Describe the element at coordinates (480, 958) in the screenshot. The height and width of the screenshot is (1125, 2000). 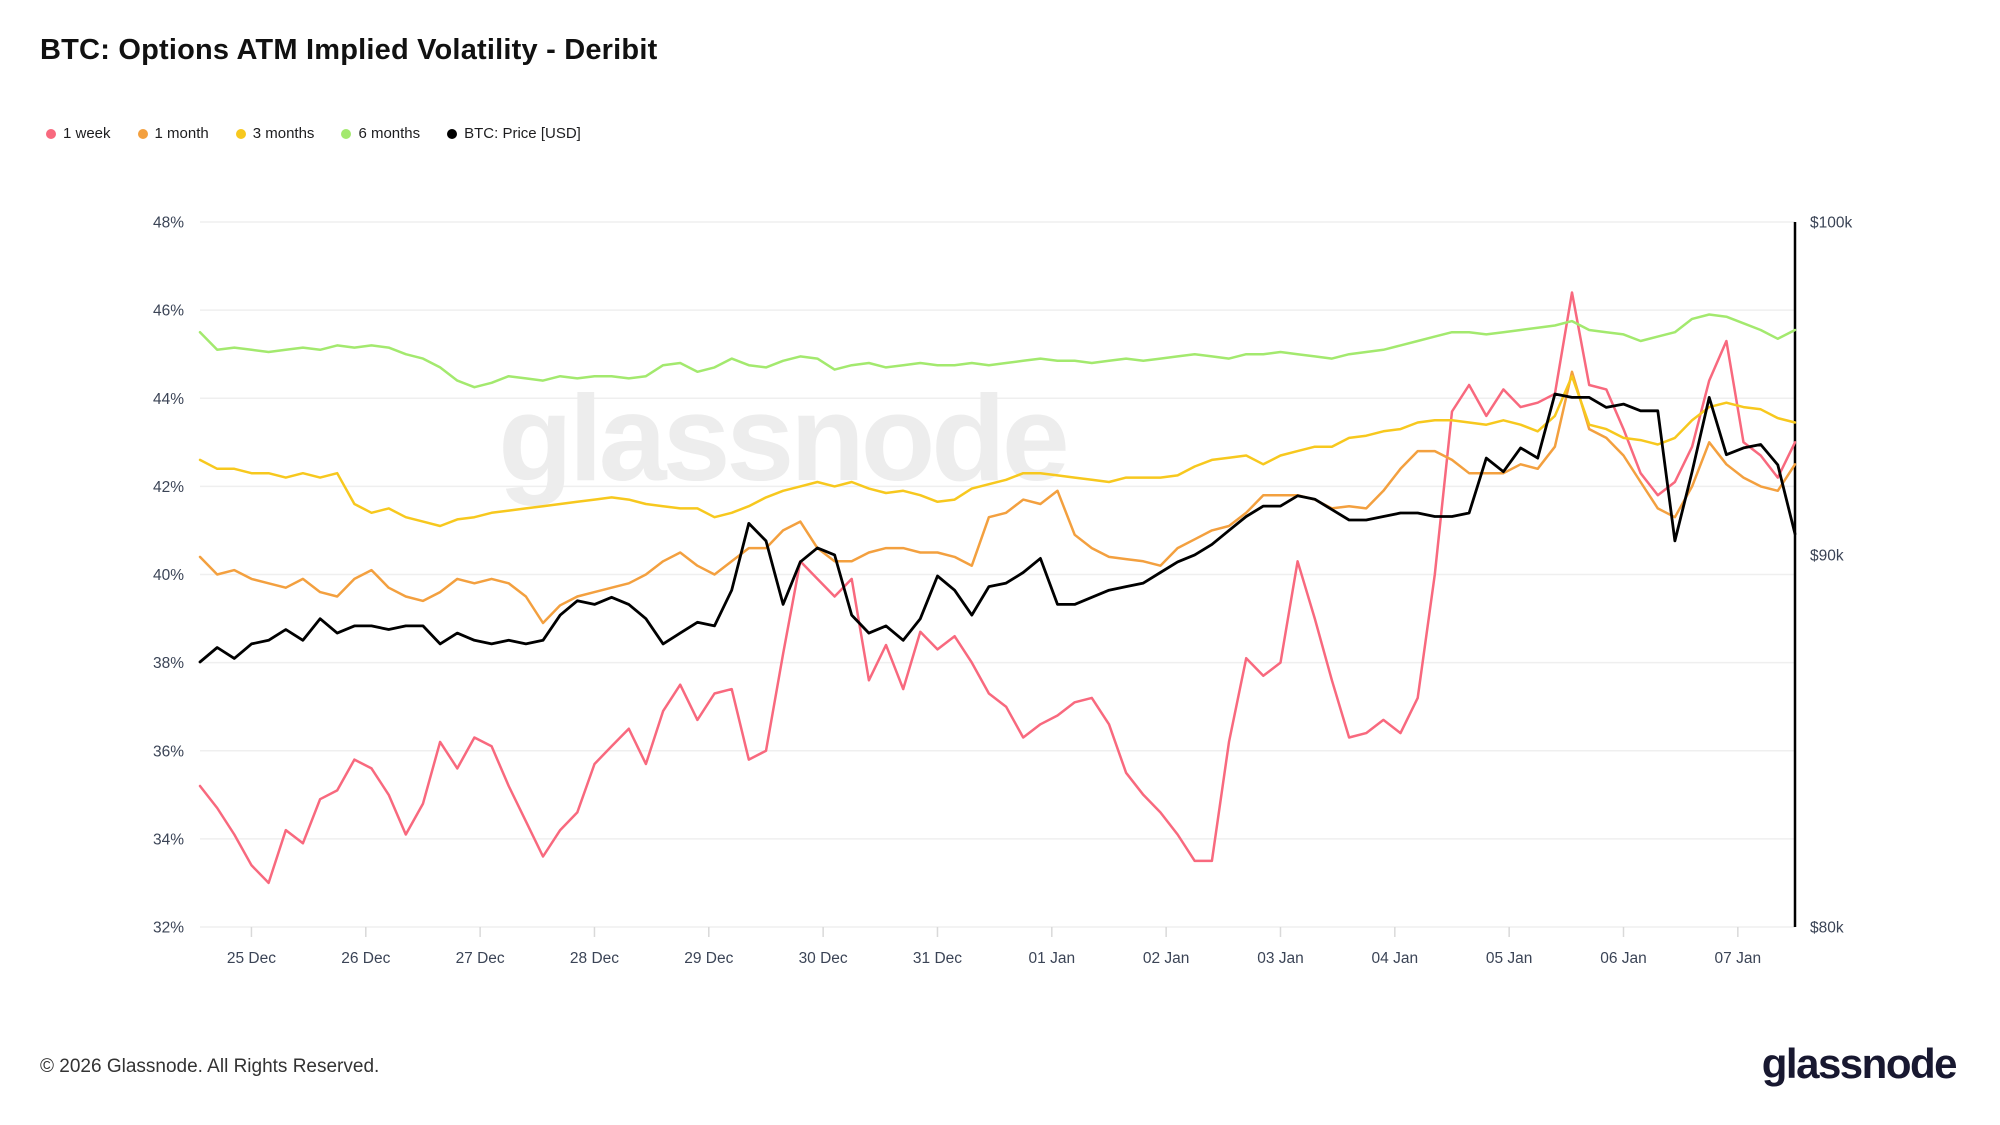
I see `x-axis-tick-label: 27 Dec` at that location.